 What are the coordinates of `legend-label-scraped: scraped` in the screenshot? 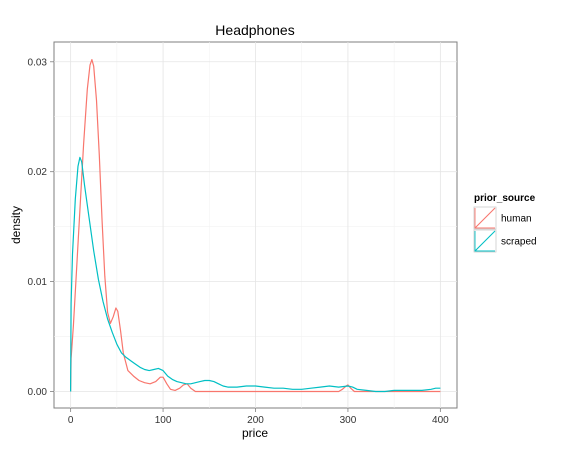 It's located at (519, 242).